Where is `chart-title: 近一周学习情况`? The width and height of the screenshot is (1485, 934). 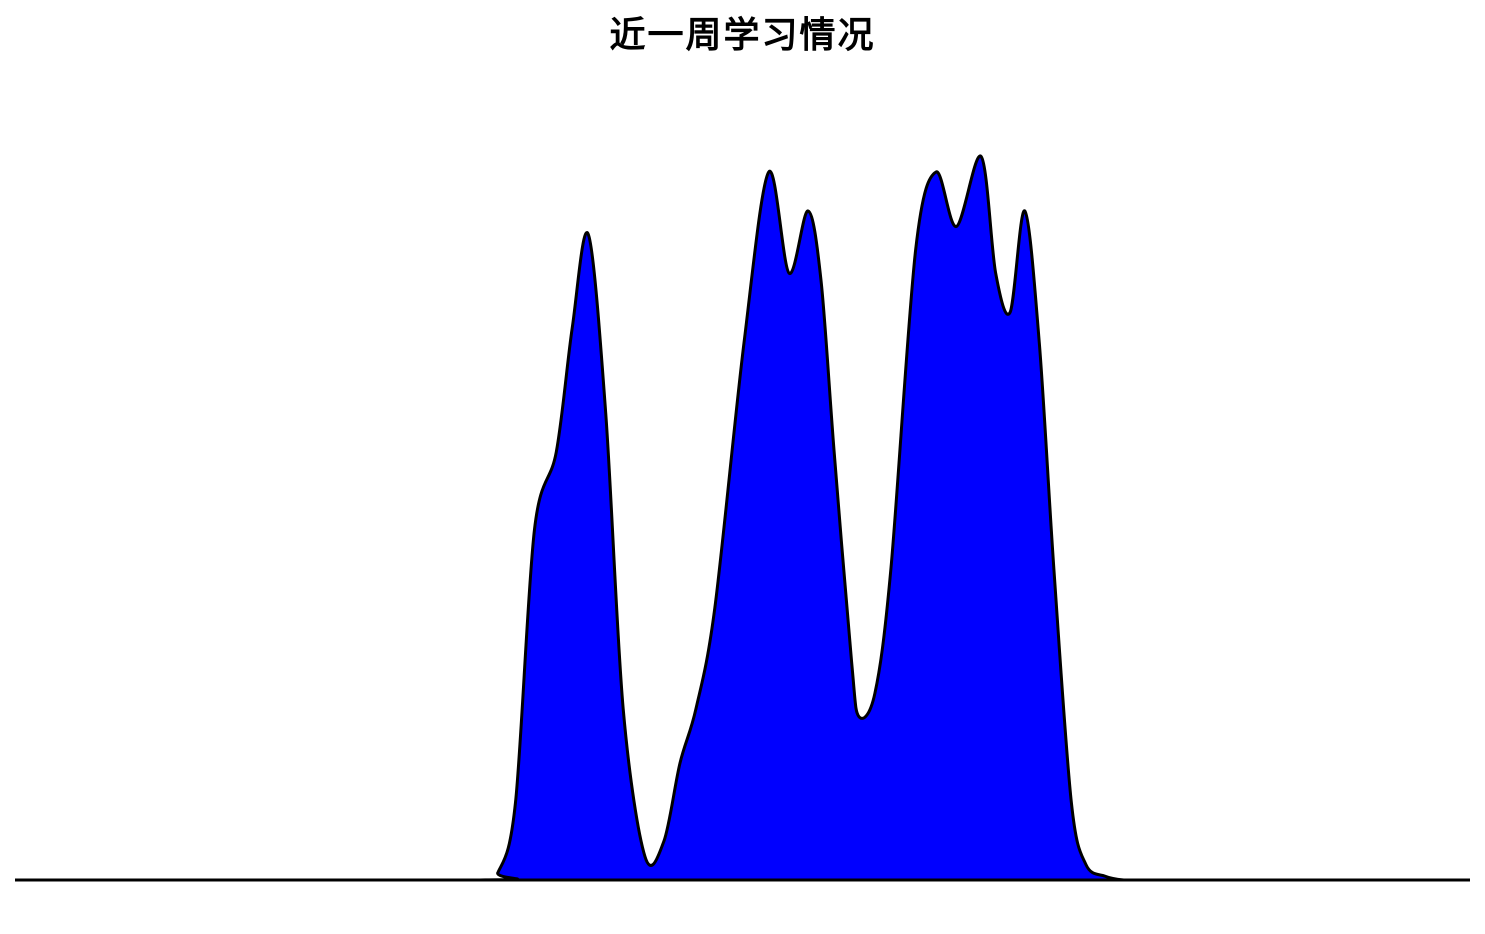 chart-title: 近一周学习情况 is located at coordinates (742, 35).